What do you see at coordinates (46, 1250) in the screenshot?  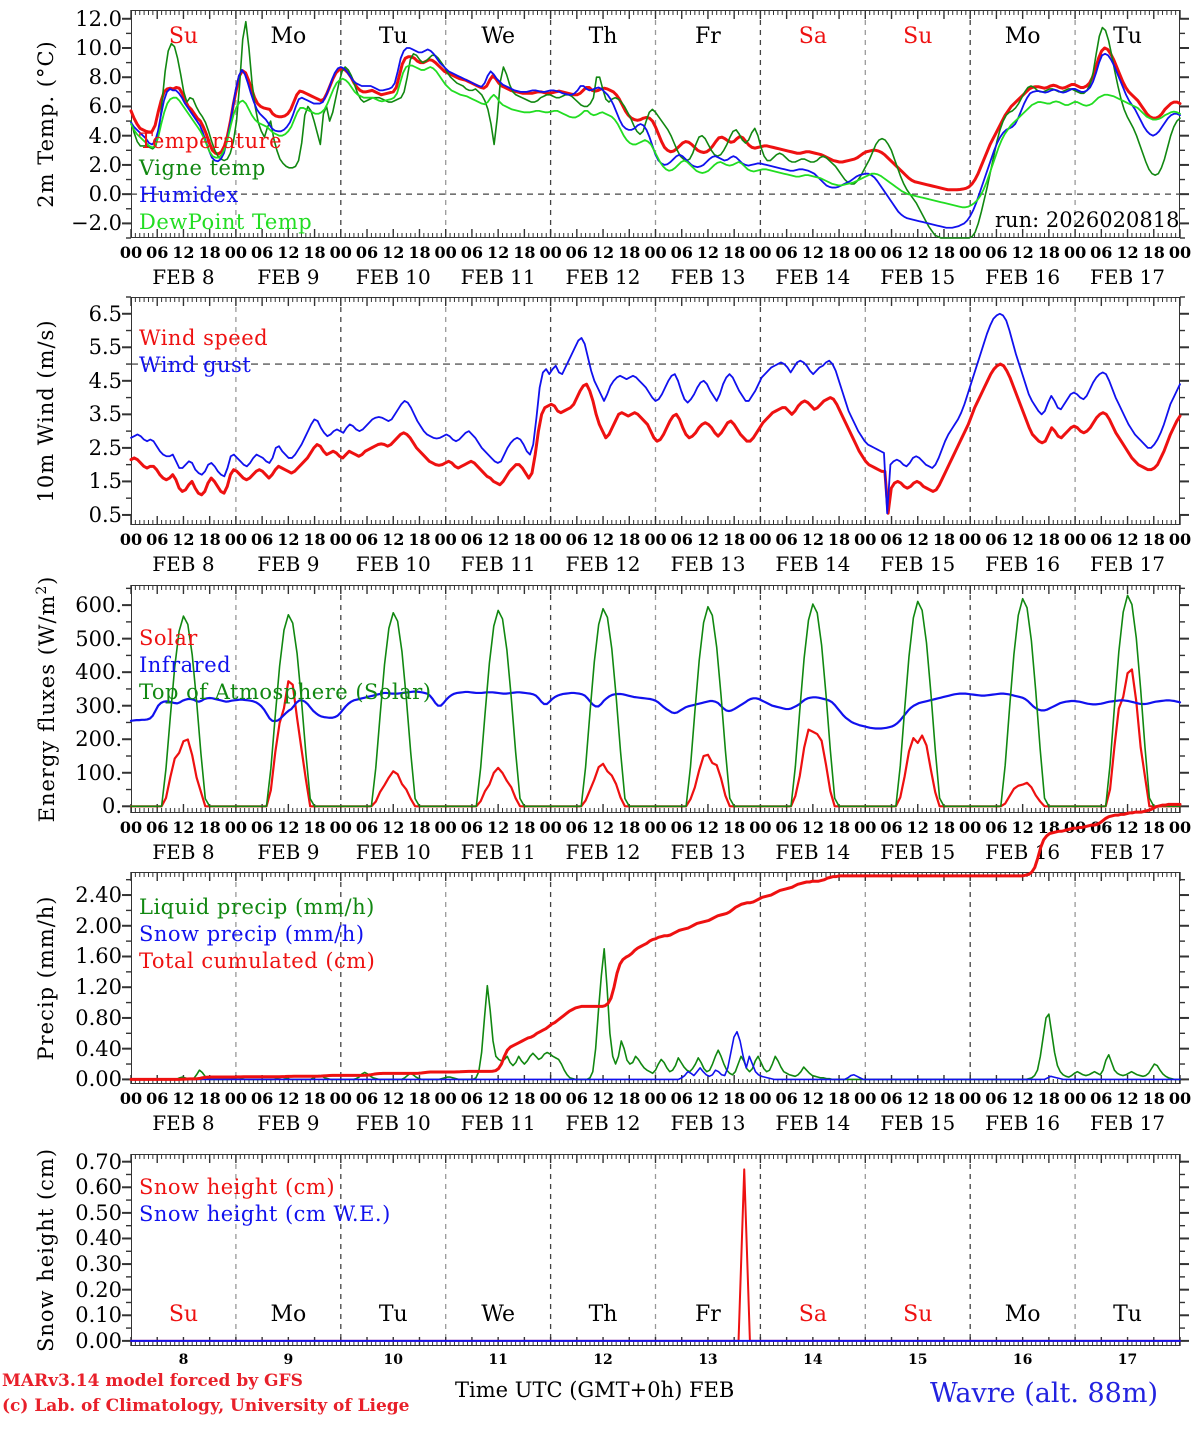 I see `yaxis-label-snowheight: Snow height (cm)` at bounding box center [46, 1250].